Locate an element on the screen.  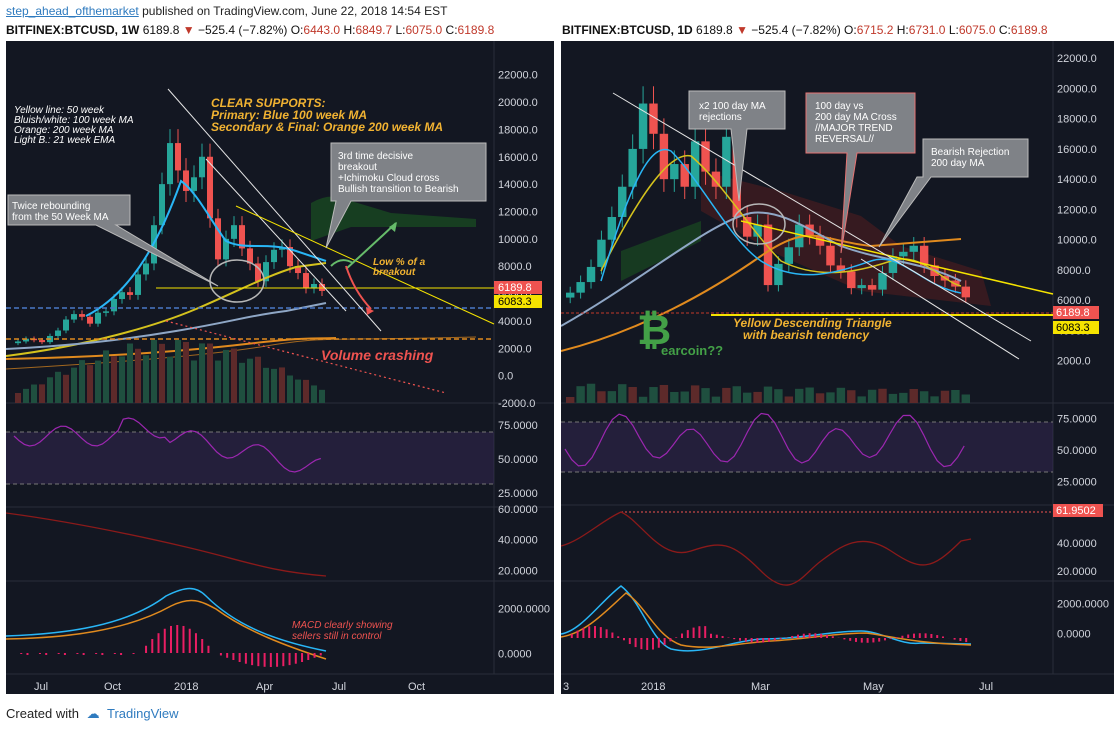
indicator-tick-label: 0.0000 is located at coordinates (515, 655).